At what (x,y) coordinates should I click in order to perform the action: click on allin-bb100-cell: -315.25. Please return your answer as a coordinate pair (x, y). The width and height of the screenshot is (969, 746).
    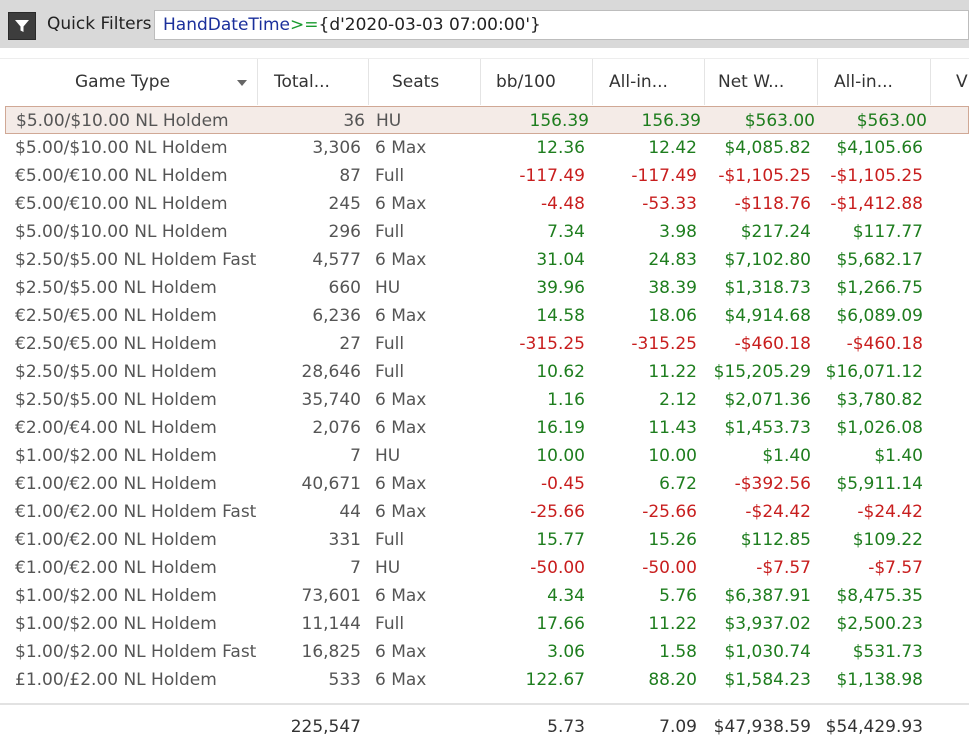
    Looking at the image, I should click on (664, 344).